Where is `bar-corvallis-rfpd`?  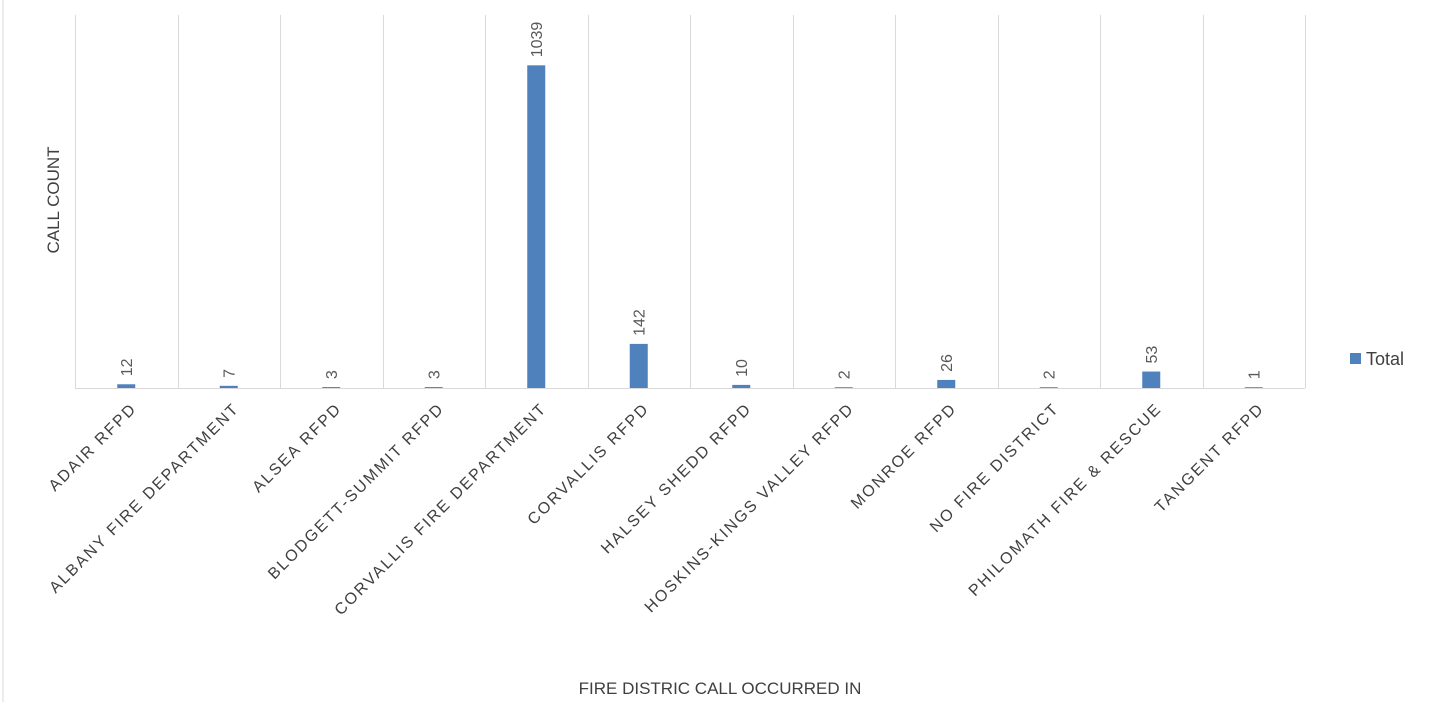
bar-corvallis-rfpd is located at coordinates (638, 365).